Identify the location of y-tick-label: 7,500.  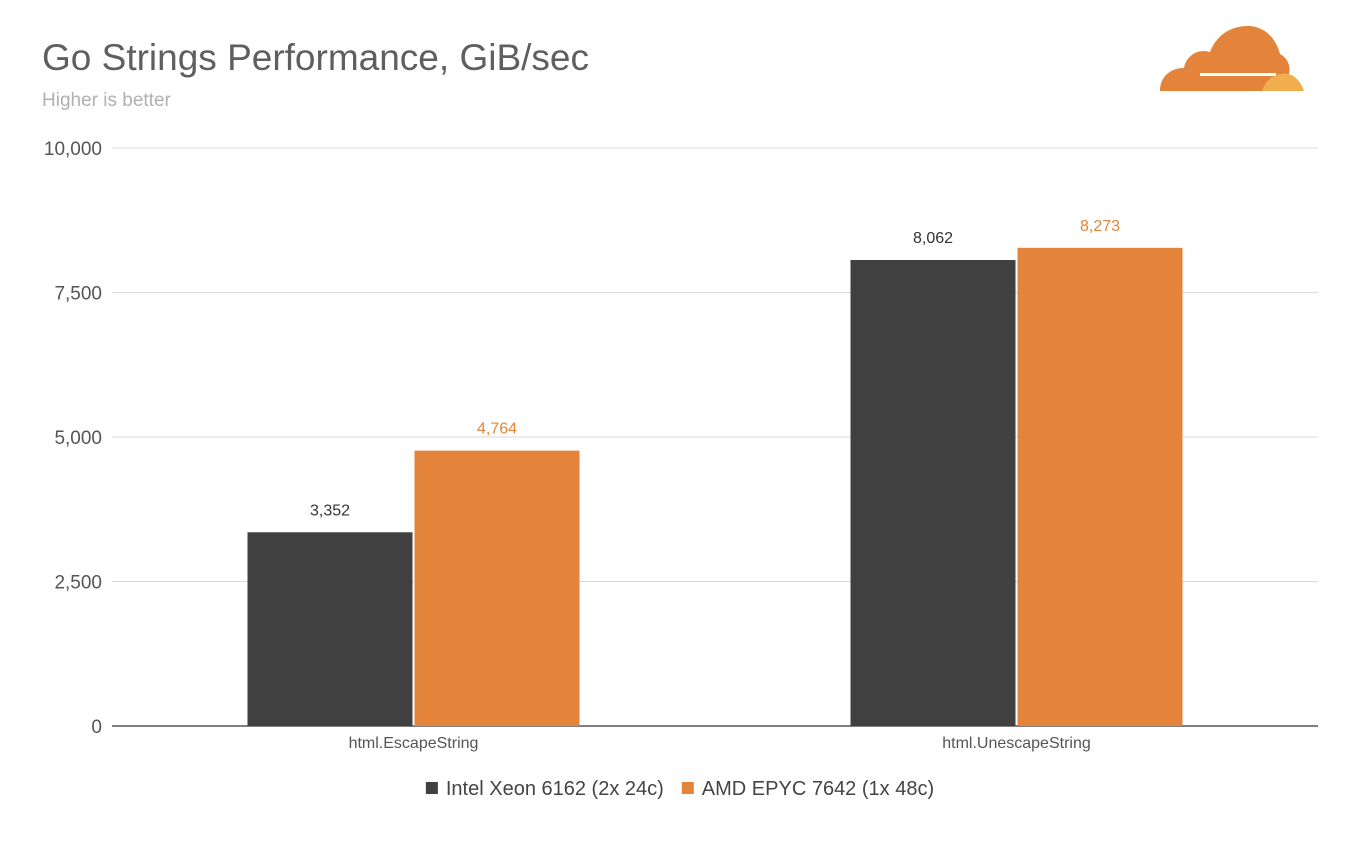
(78, 294).